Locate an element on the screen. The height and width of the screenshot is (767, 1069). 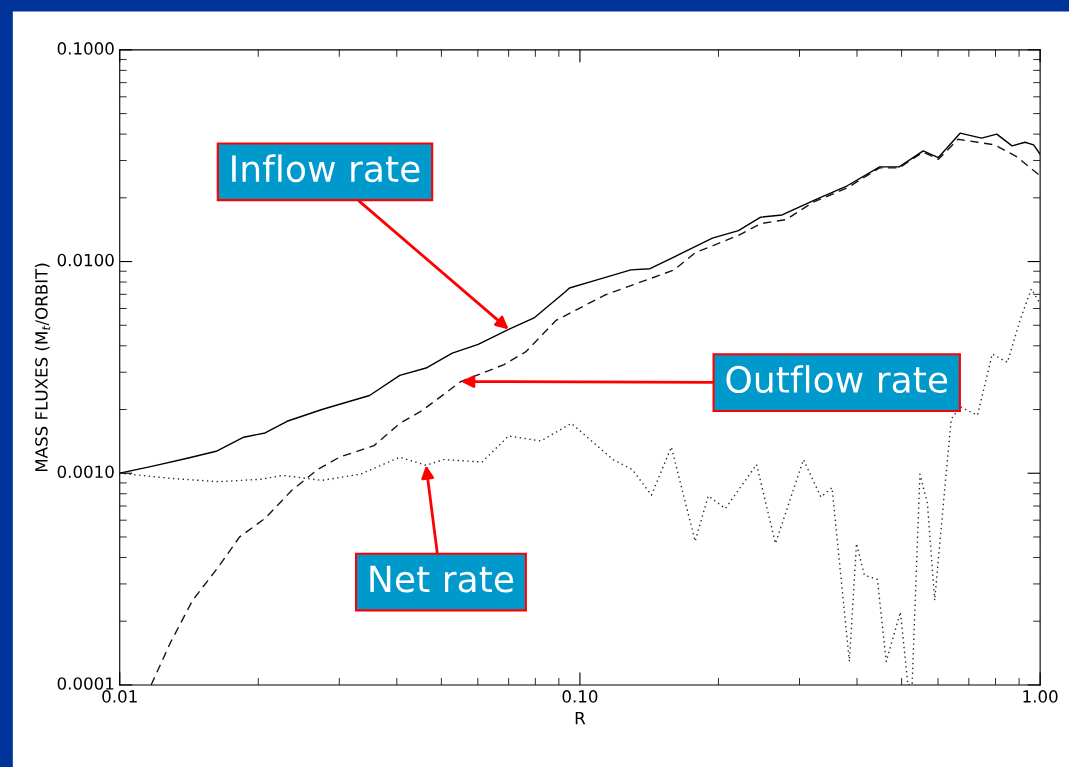
y-tick-label: 0.0100 is located at coordinates (85, 260).